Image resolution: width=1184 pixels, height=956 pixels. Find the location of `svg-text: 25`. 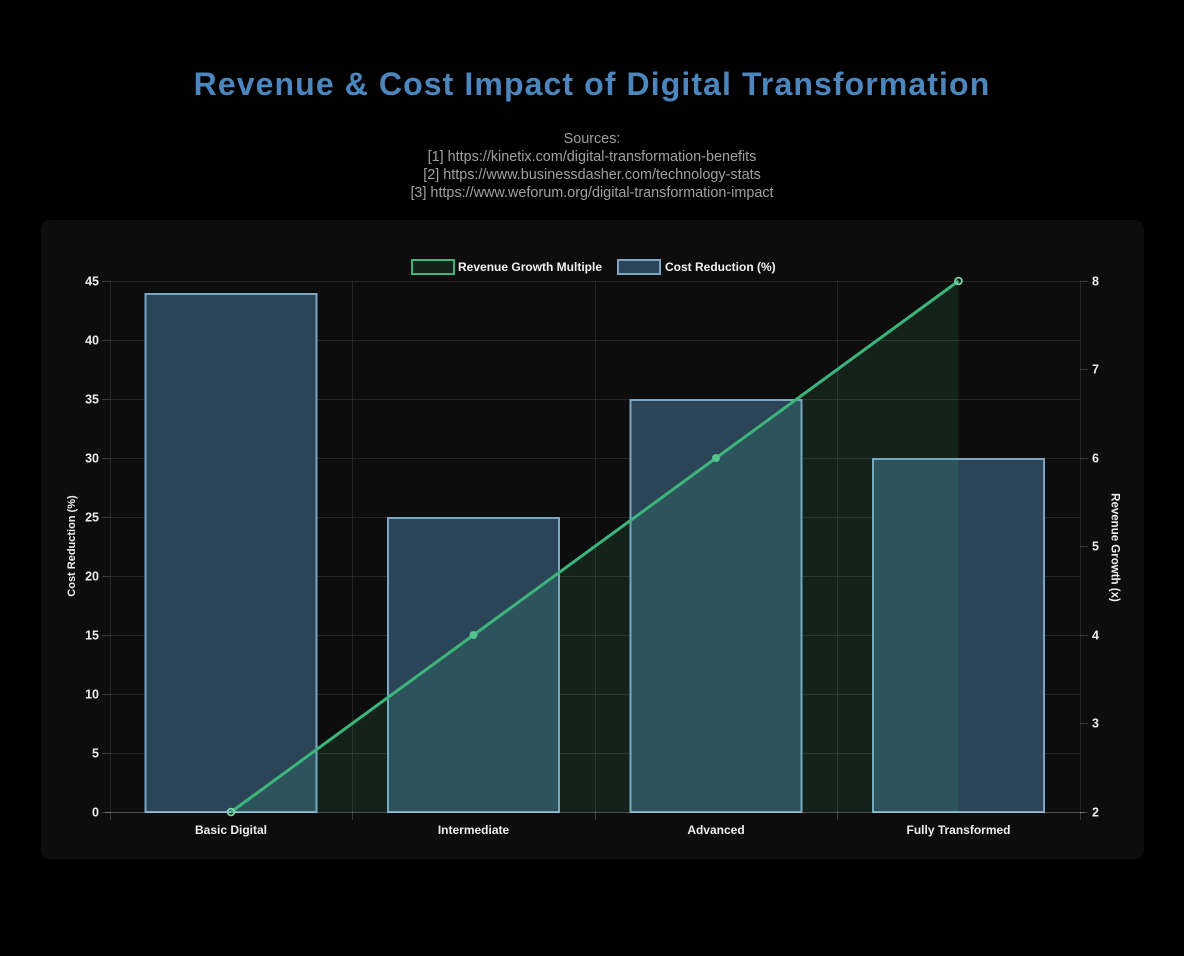

svg-text: 25 is located at coordinates (92, 518).